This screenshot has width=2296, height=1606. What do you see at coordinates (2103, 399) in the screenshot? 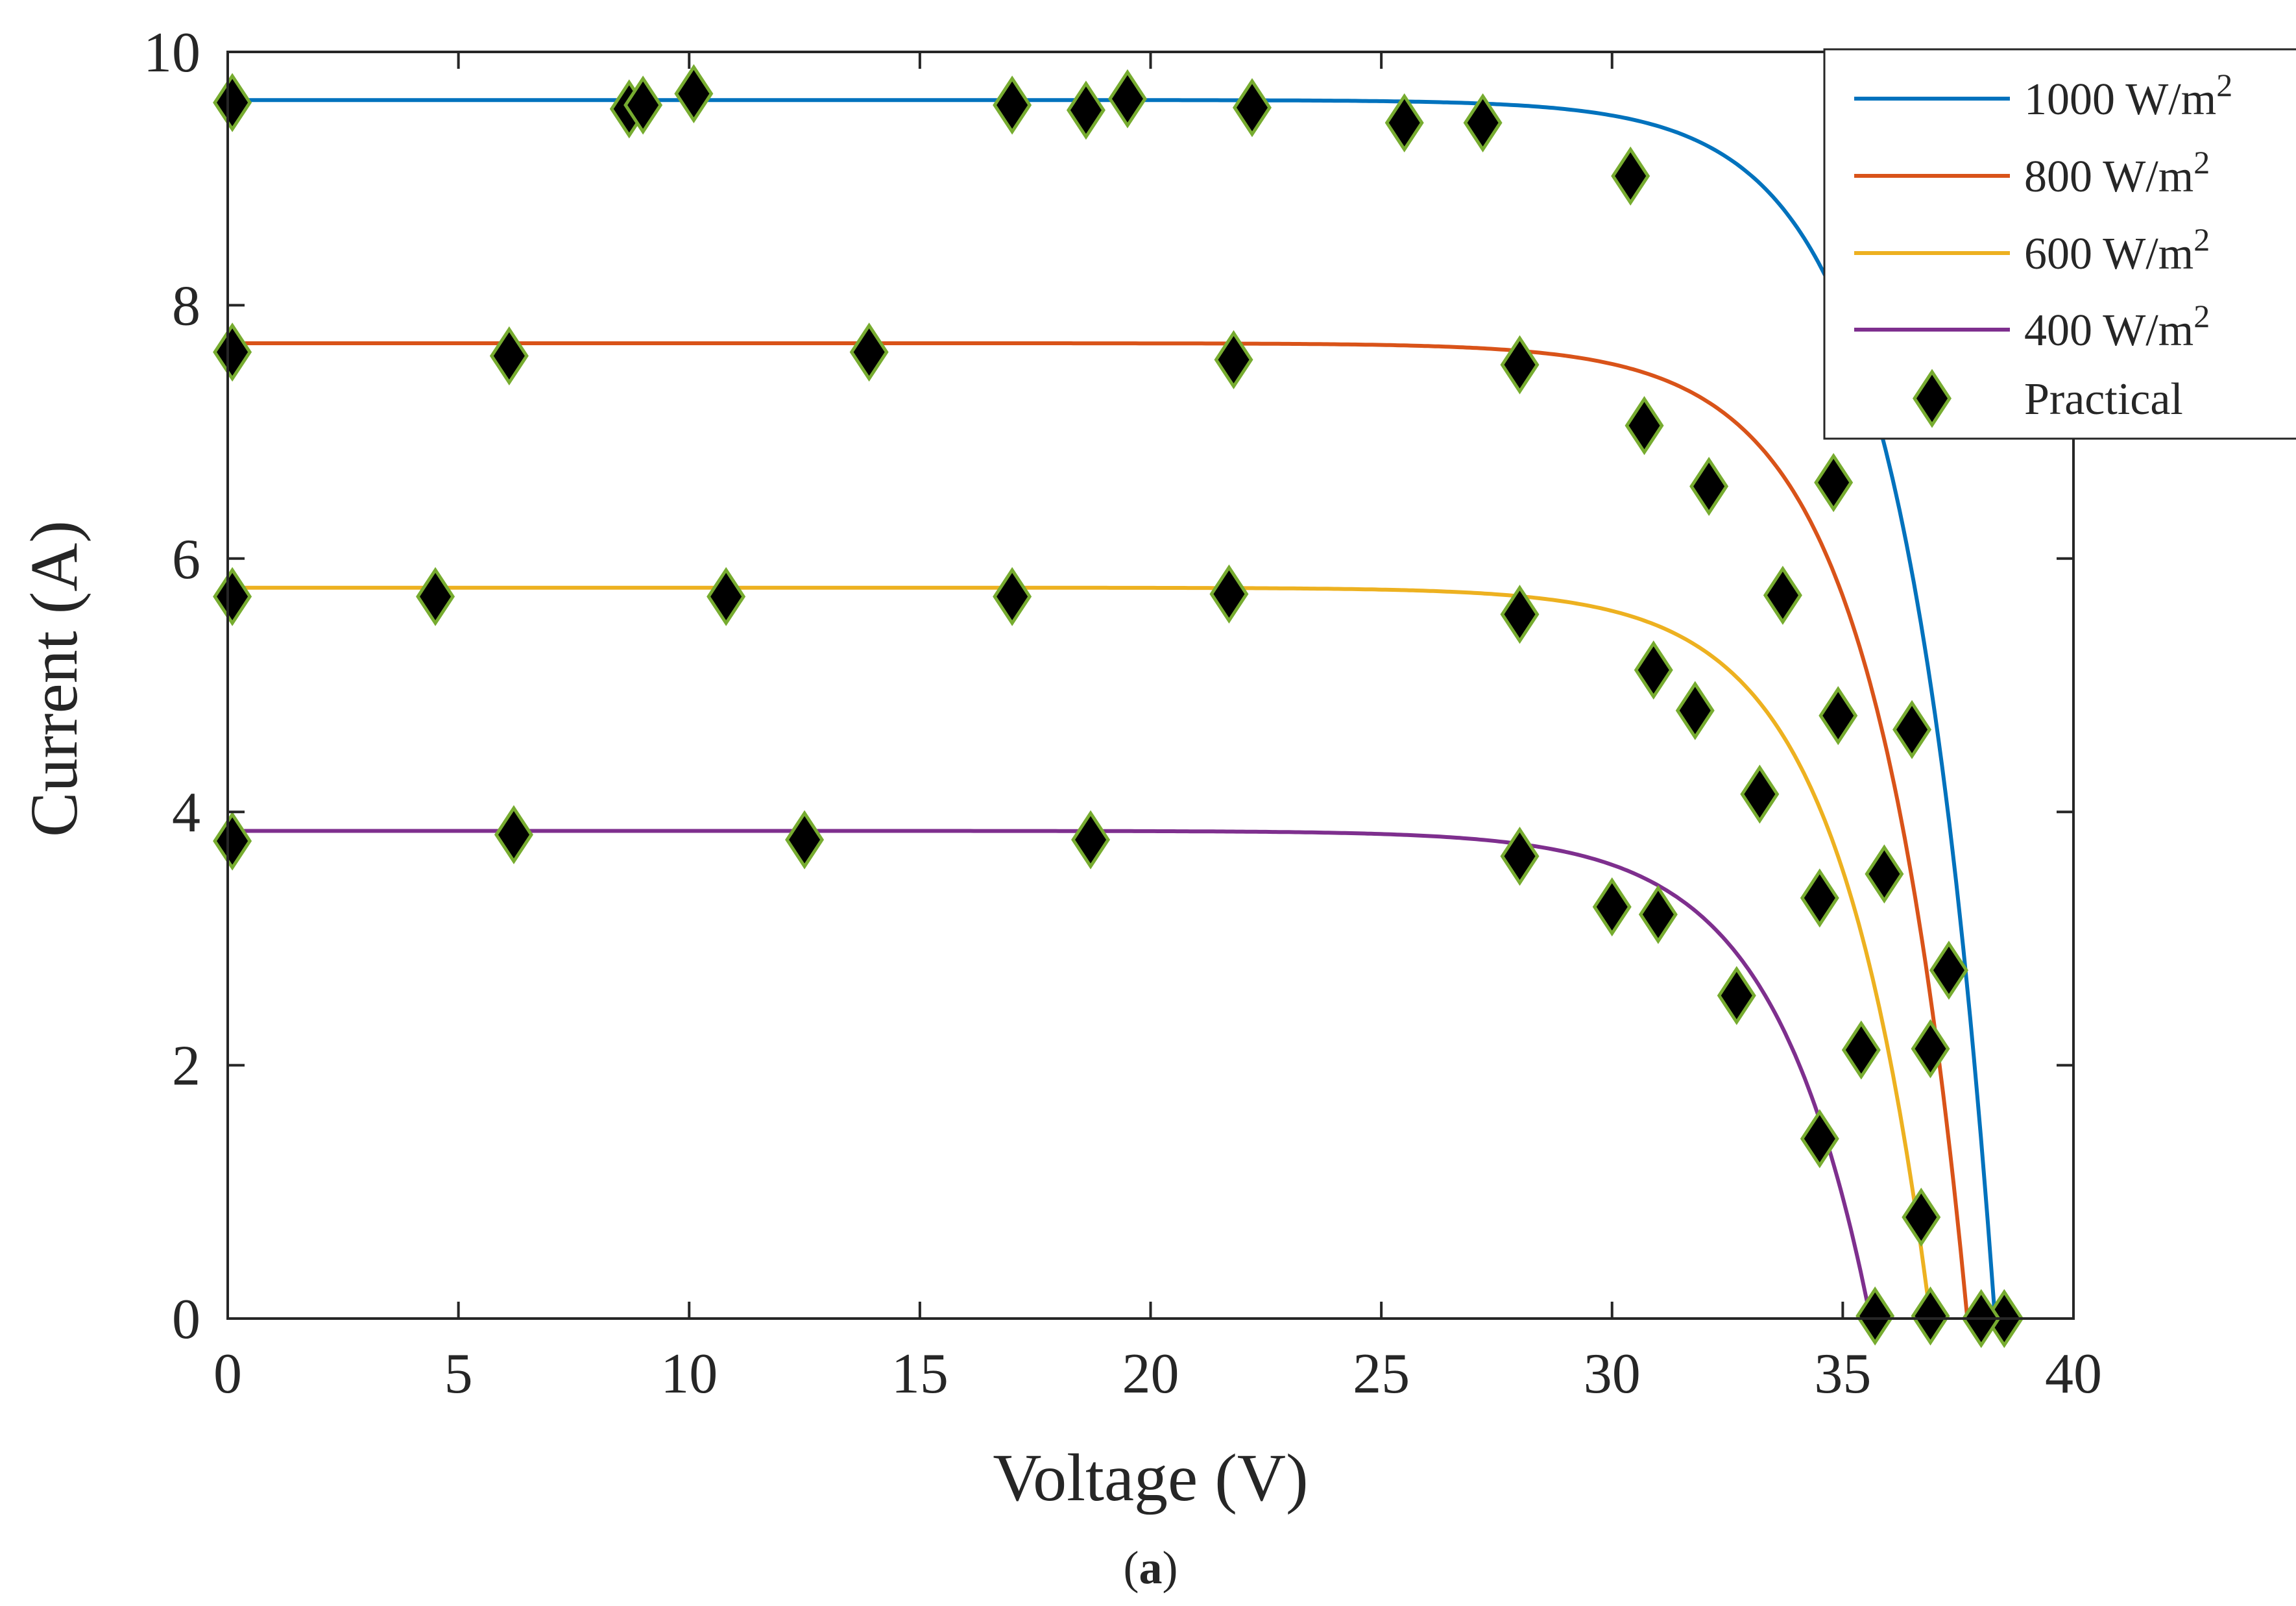
I see `legend-label-practical: Practical` at bounding box center [2103, 399].